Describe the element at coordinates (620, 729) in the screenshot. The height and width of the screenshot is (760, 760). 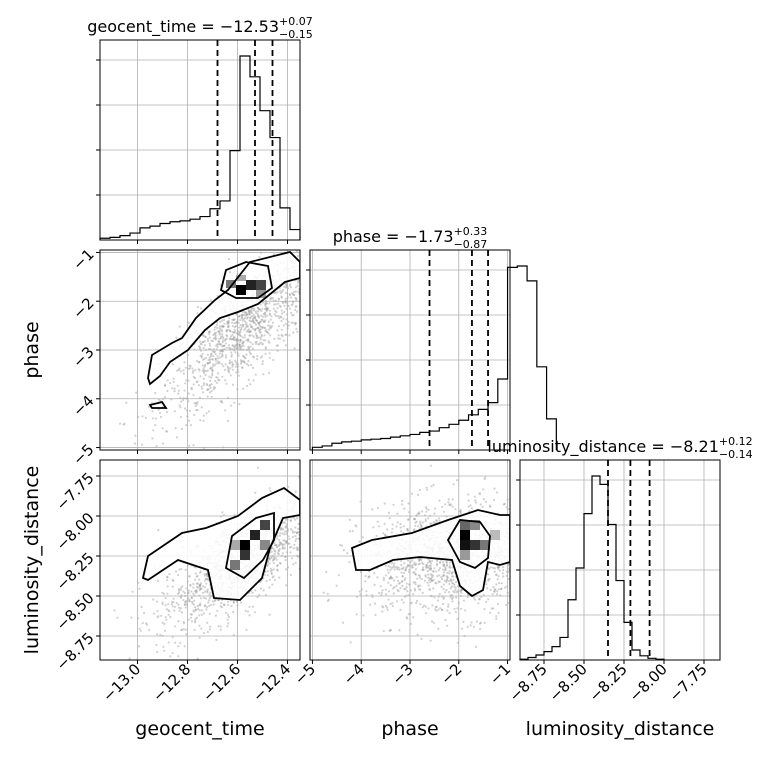
I see `x-axis-label-luminosity_distance: luminosity_distance` at that location.